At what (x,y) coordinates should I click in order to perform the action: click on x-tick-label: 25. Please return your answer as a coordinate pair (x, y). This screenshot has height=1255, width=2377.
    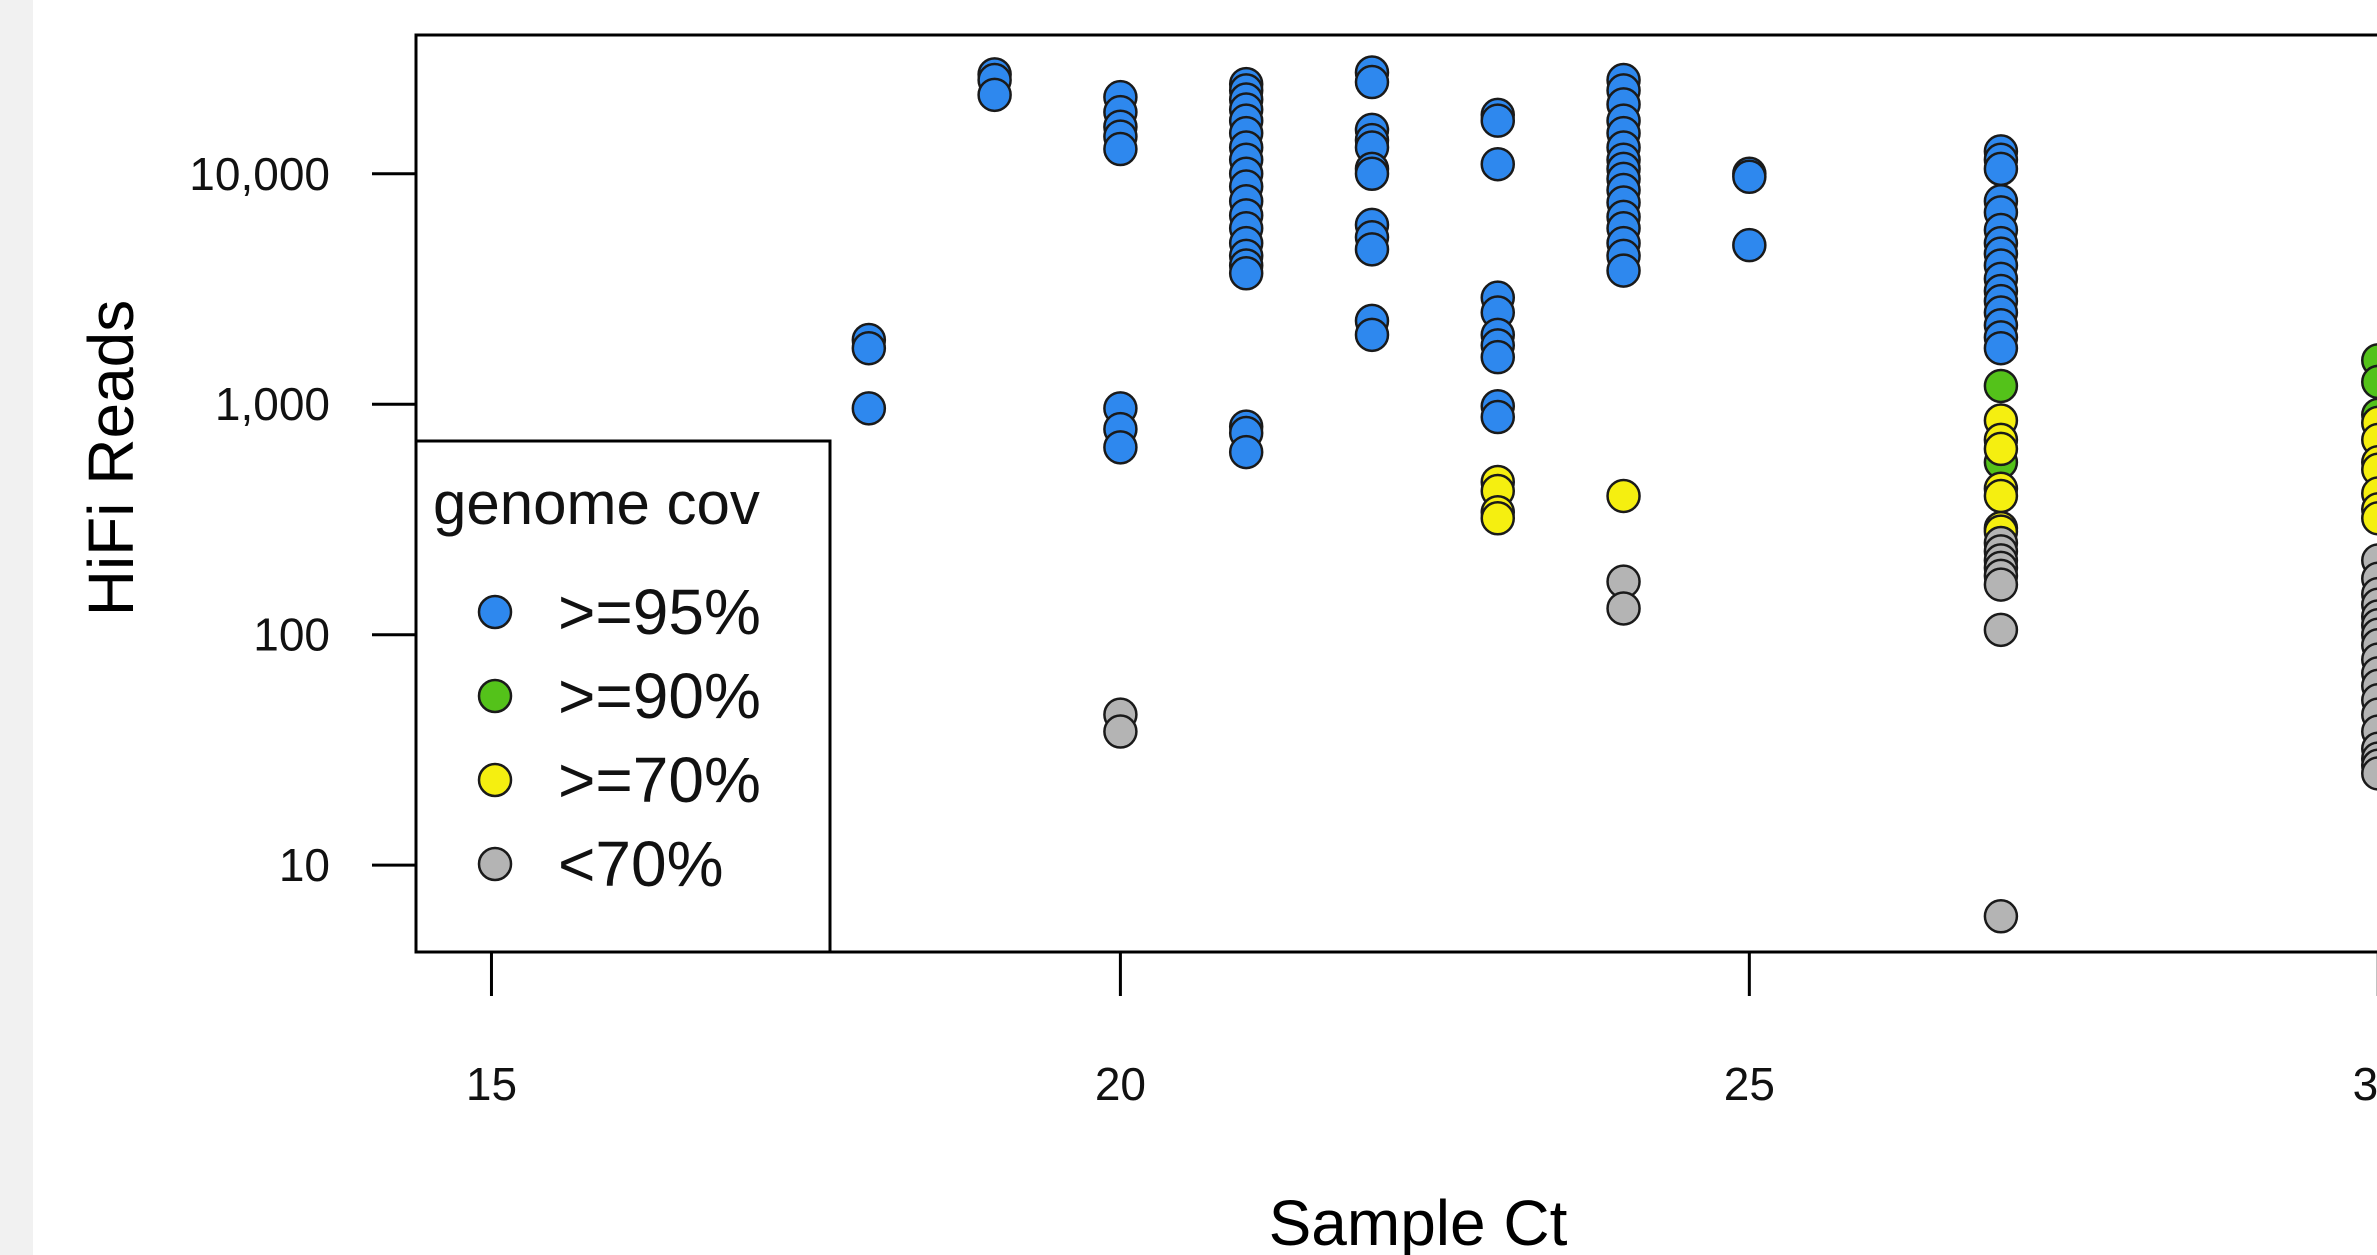
    Looking at the image, I should click on (1749, 1084).